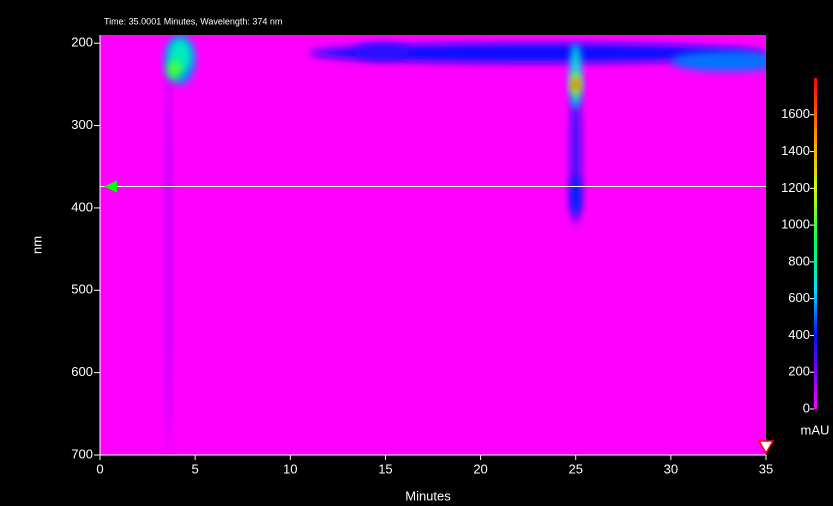 The width and height of the screenshot is (833, 506). What do you see at coordinates (99, 468) in the screenshot?
I see `x-tick-label: 0` at bounding box center [99, 468].